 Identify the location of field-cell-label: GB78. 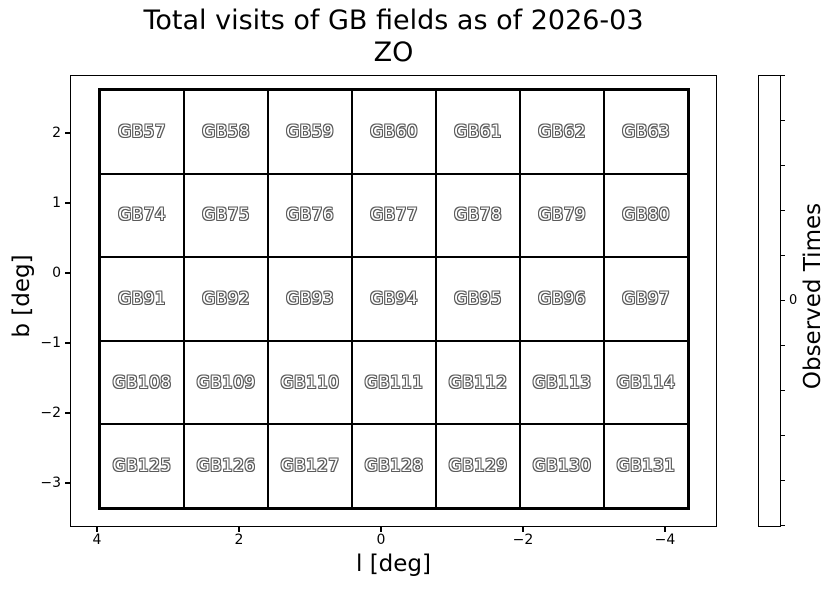
(478, 215).